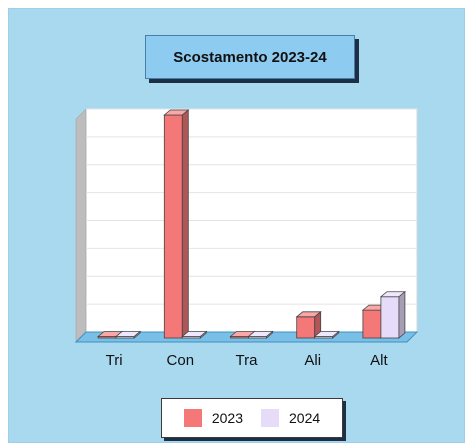 This screenshot has width=473, height=446. I want to click on bar-tri-2024, so click(128, 334).